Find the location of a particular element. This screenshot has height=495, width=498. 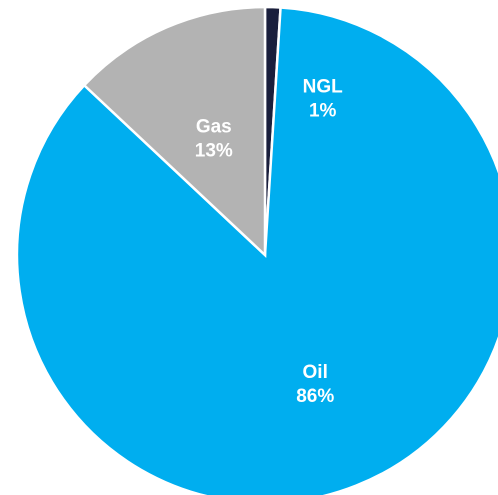

slice-label-gas: Gas is located at coordinates (214, 127).